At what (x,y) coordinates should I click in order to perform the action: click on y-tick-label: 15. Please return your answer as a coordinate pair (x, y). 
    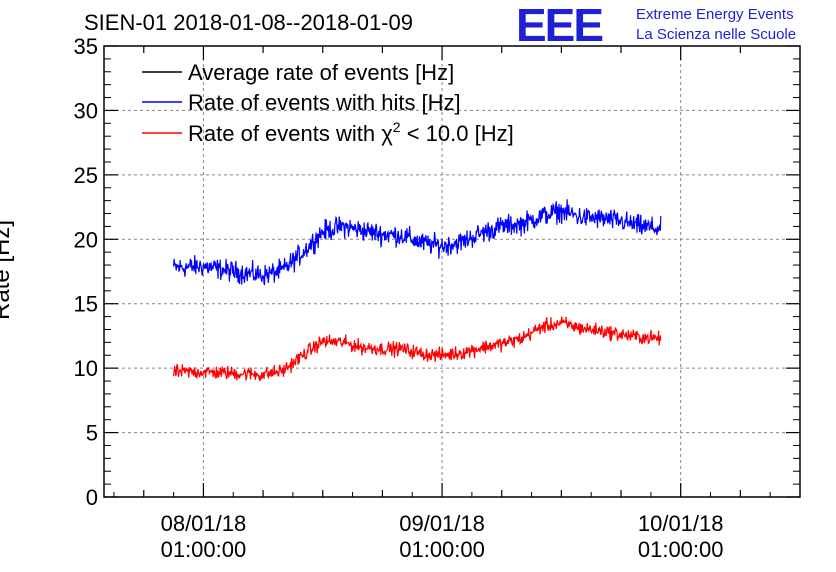
    Looking at the image, I should click on (86, 304).